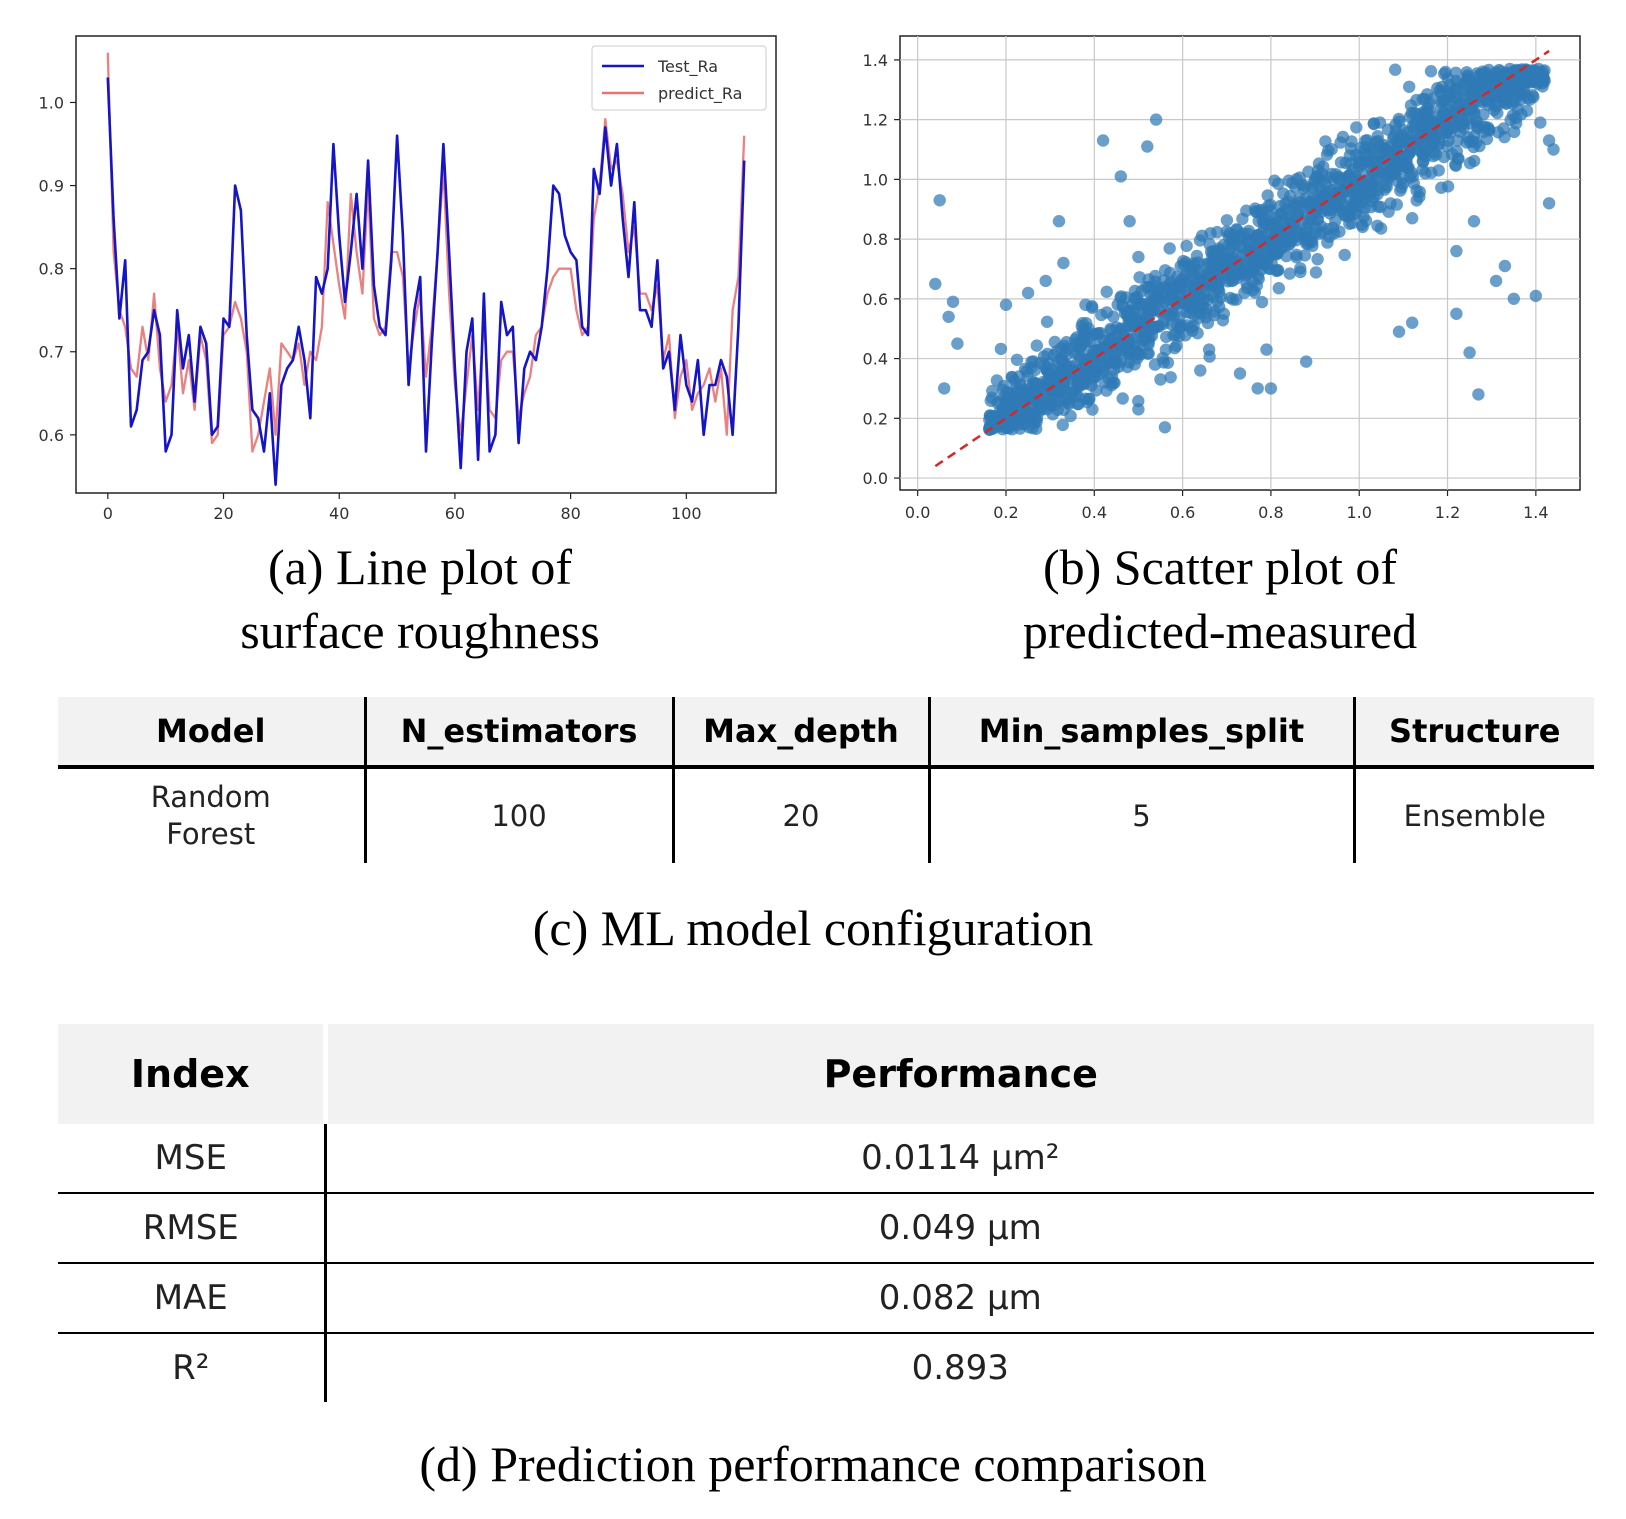 The height and width of the screenshot is (1519, 1626). Describe the element at coordinates (211, 732) in the screenshot. I see `config-header-model: Model` at that location.